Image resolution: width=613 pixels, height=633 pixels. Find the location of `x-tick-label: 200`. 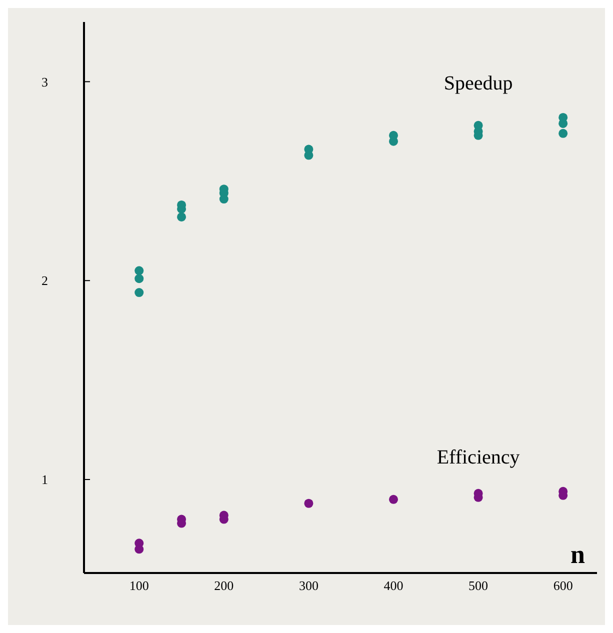

x-tick-label: 200 is located at coordinates (224, 586).